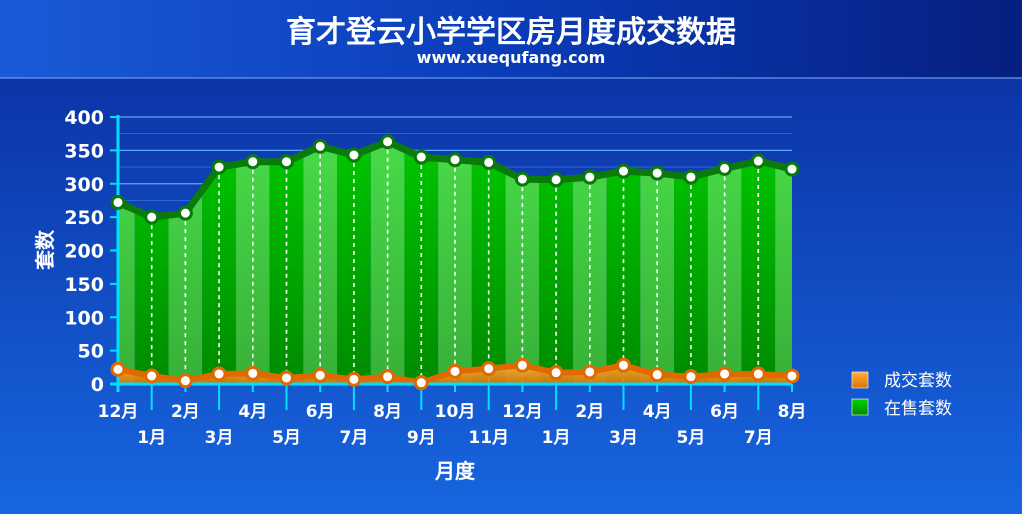 Image resolution: width=1022 pixels, height=514 pixels. What do you see at coordinates (84, 318) in the screenshot?
I see `y-tick-label: 100` at bounding box center [84, 318].